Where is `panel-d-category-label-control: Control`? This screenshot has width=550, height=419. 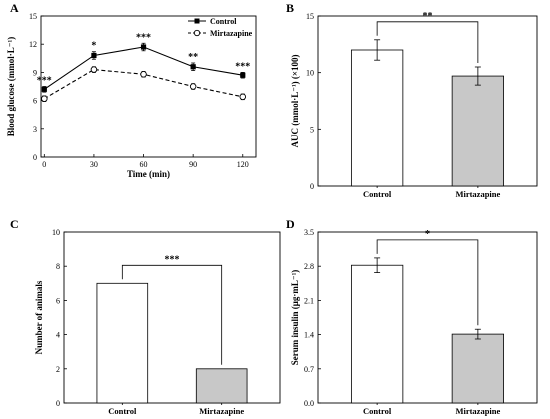
panel-d-category-label-control: Control is located at coordinates (377, 411).